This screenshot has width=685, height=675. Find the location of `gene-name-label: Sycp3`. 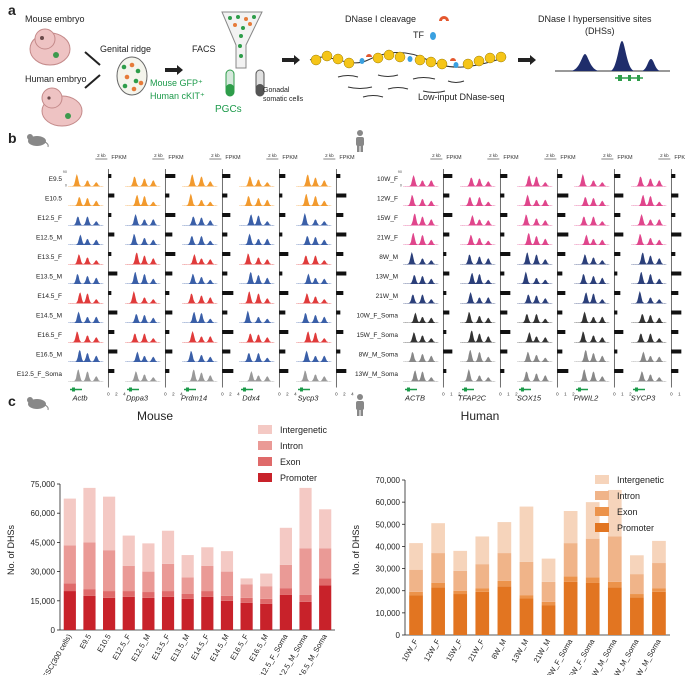

gene-name-label: Sycp3 is located at coordinates (309, 398).